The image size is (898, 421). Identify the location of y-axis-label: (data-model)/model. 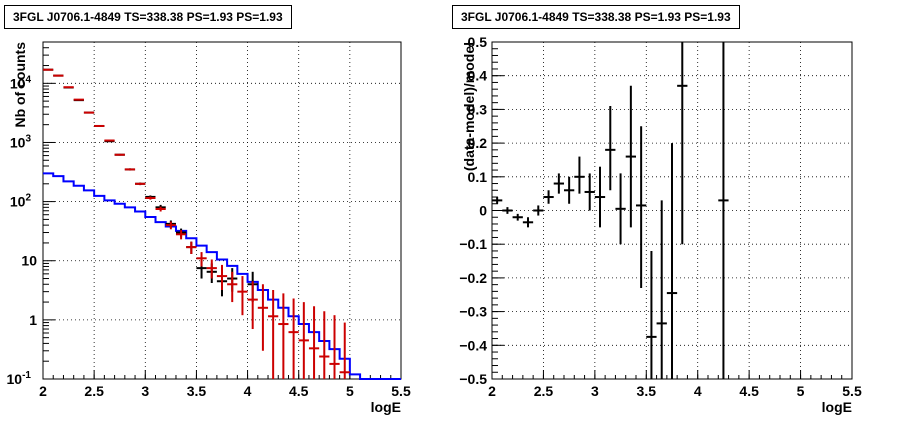
(469, 106).